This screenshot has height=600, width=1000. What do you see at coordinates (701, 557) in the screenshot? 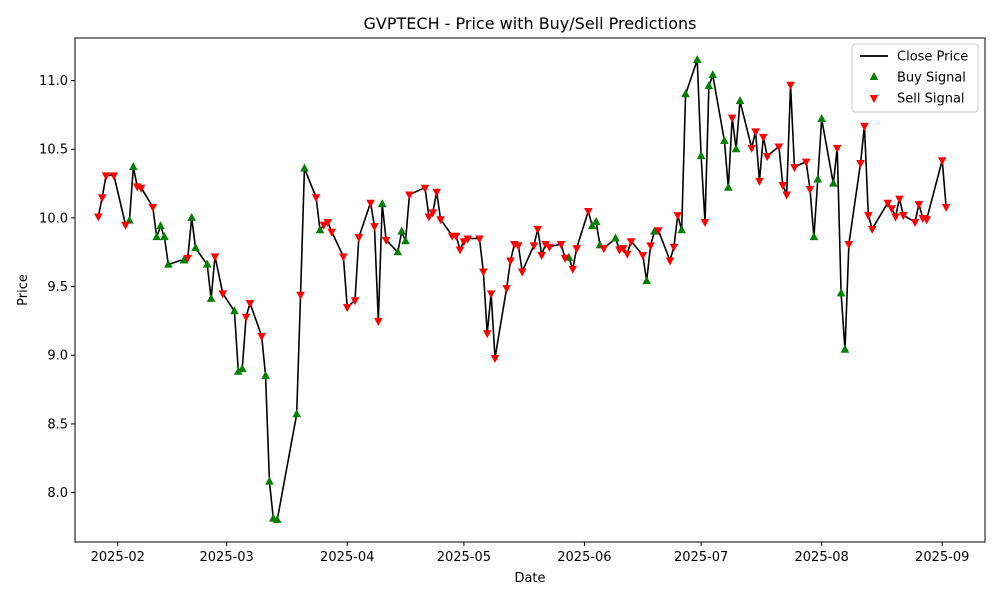
I see `x-tick-label: 2025-07` at bounding box center [701, 557].